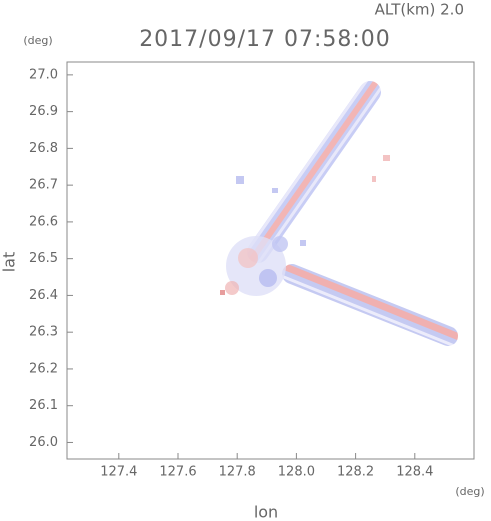  I want to click on x-tick-label: 128.2, so click(355, 472).